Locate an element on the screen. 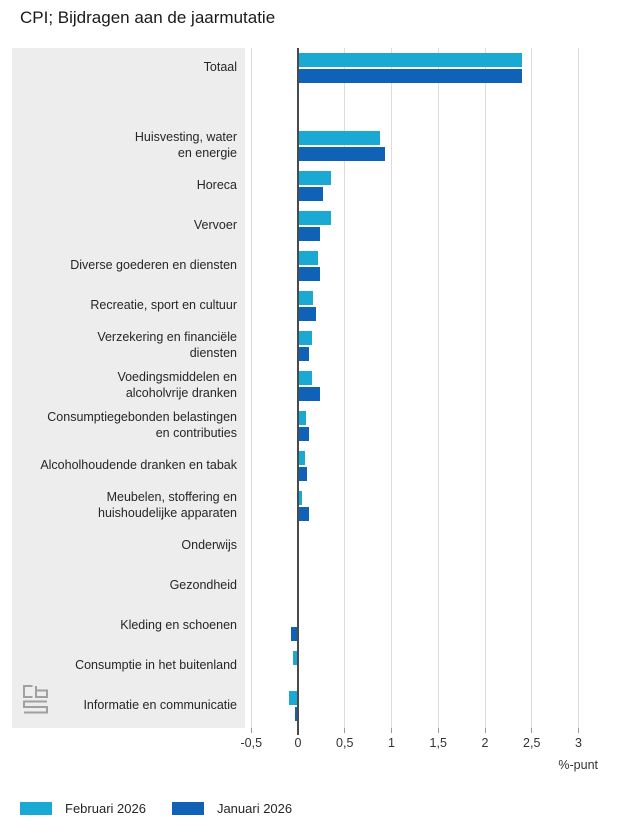  category-label: Consumptie in het buitenland is located at coordinates (156, 665).